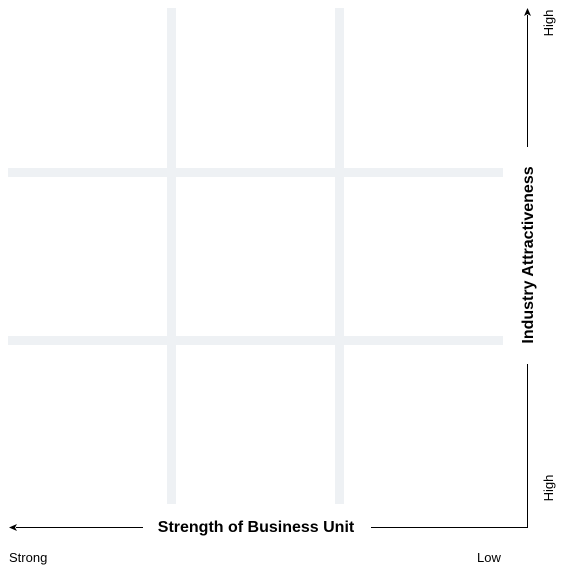 This screenshot has width=565, height=573. Describe the element at coordinates (13, 527) in the screenshot. I see `x-axis-arrowhead-left-icon` at that location.